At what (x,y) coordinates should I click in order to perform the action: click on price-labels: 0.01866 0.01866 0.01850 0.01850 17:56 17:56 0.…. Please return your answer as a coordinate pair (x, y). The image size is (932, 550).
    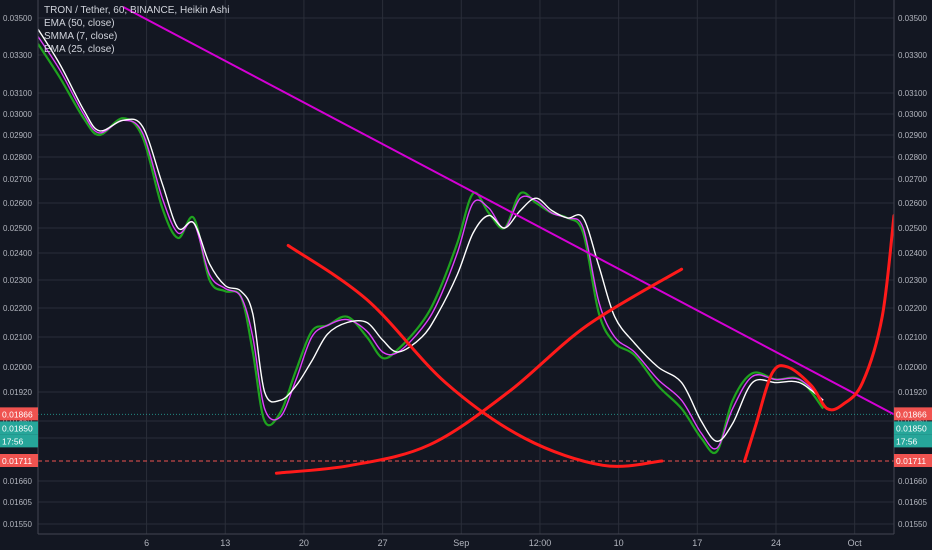
    Looking at the image, I should click on (466, 437).